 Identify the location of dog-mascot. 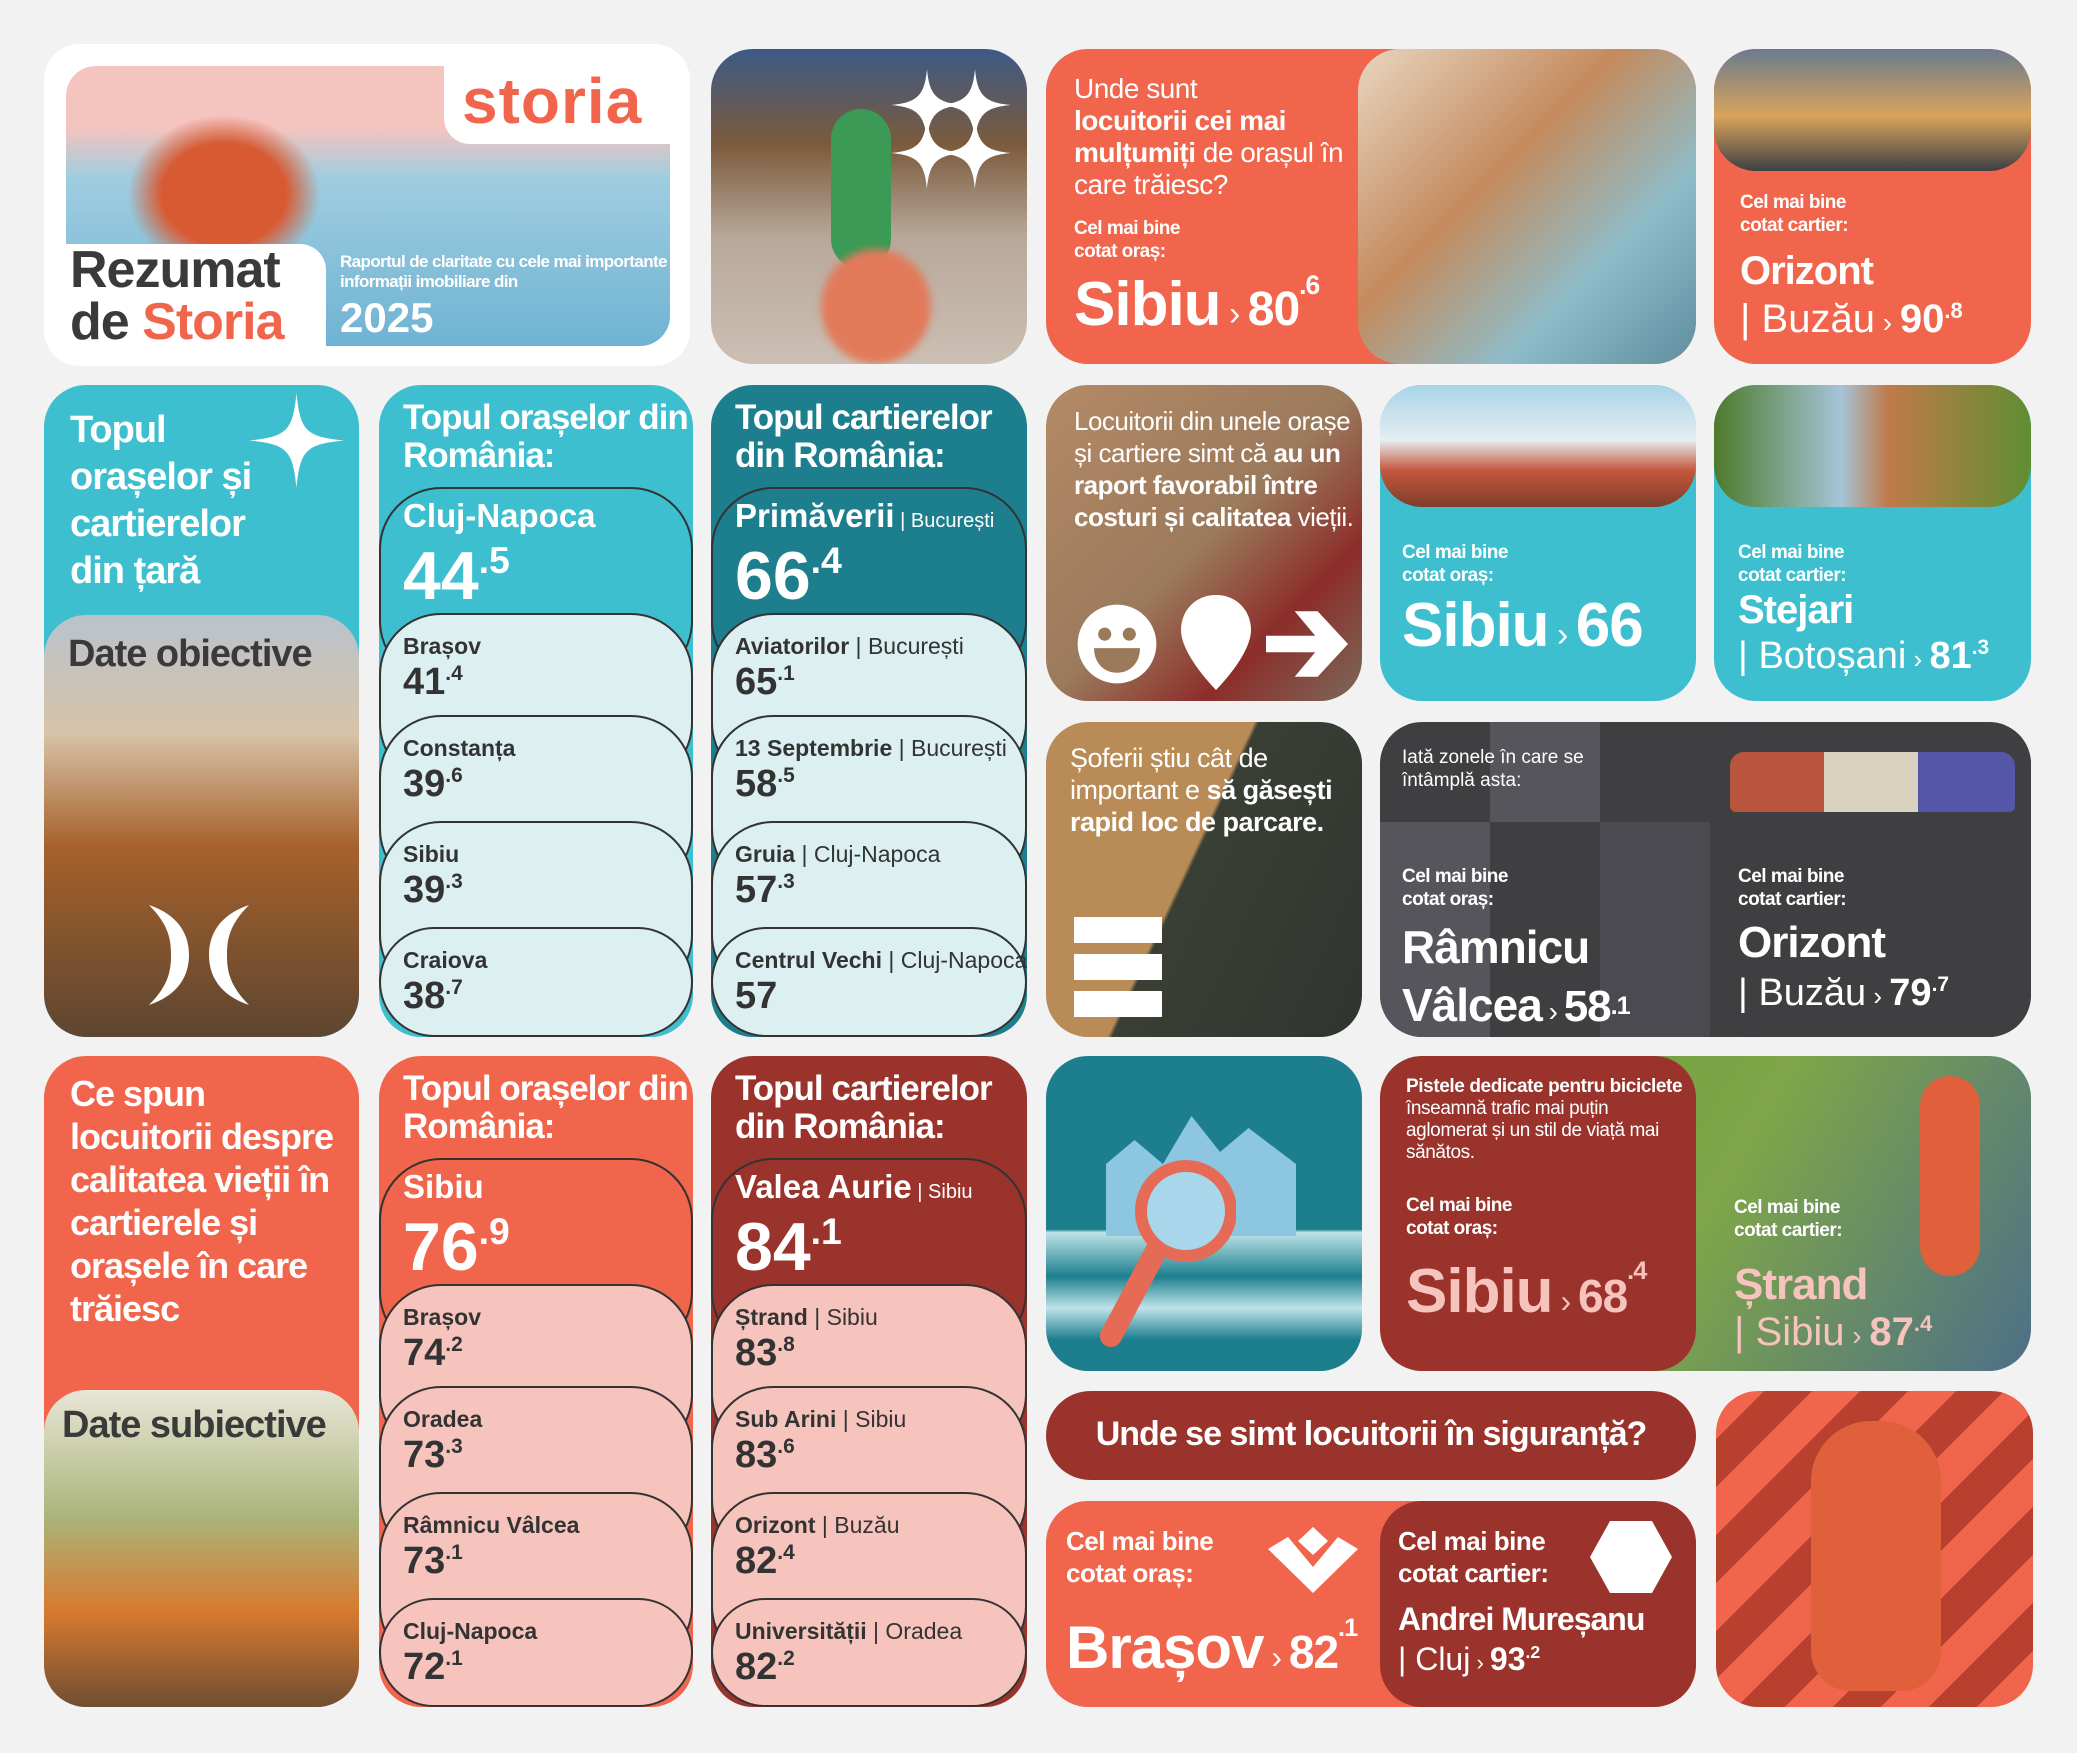
(1876, 1556).